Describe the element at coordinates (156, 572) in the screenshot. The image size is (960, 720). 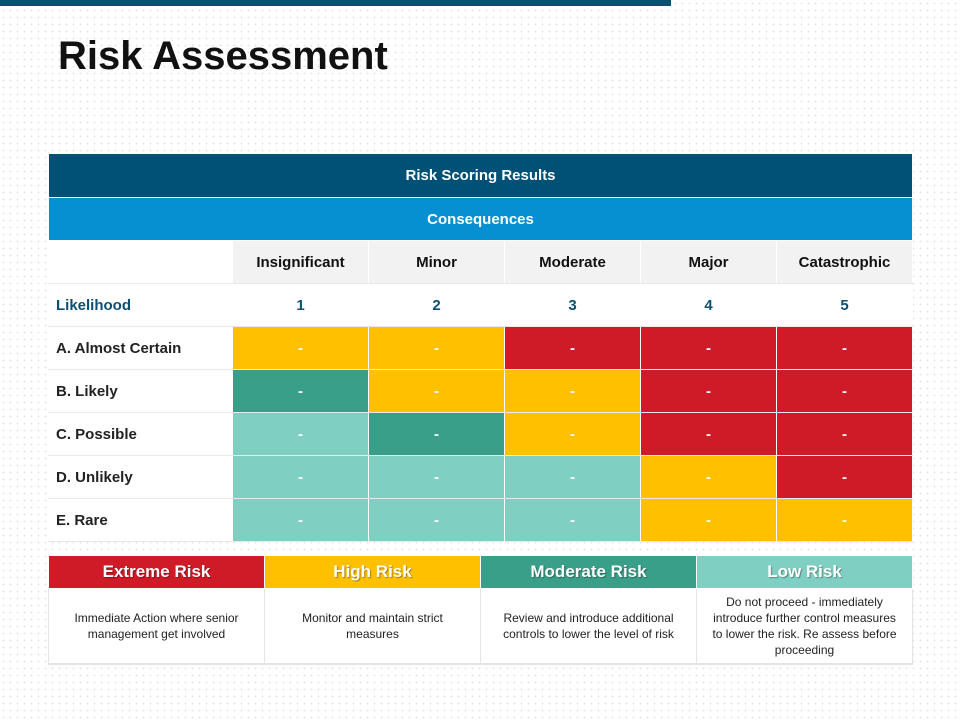
I see `legend-label-extreme: Extreme Risk` at that location.